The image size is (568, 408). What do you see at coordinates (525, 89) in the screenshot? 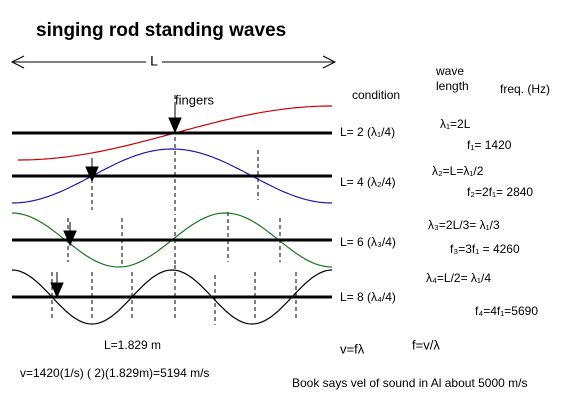
I see `frequency-header: freq. (Hz)` at bounding box center [525, 89].